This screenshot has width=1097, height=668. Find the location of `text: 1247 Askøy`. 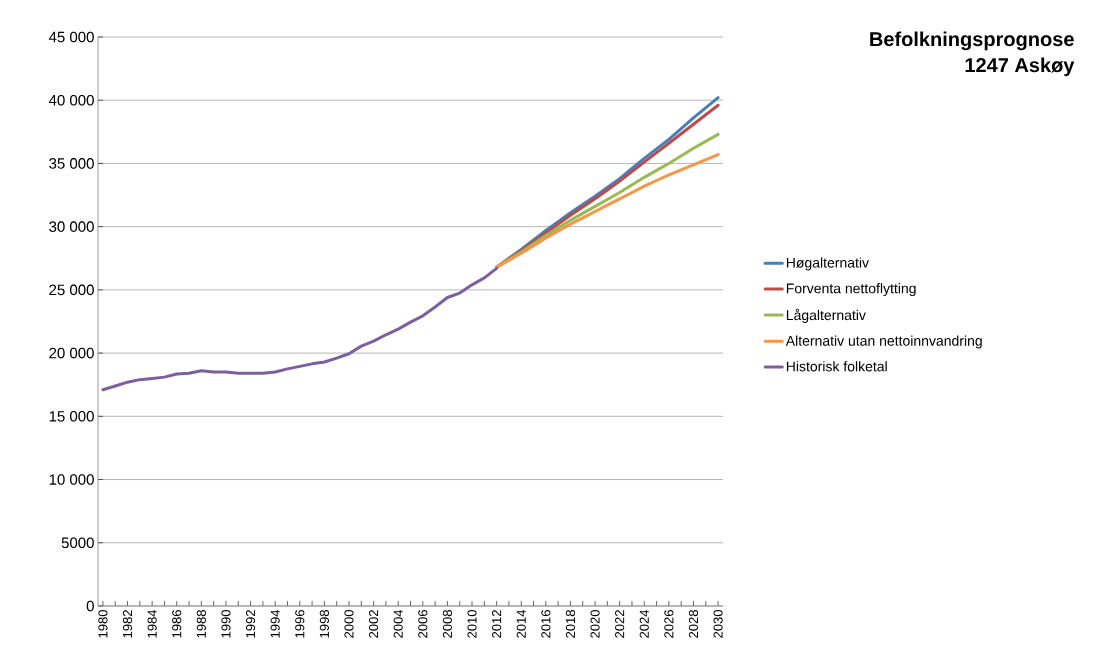

text: 1247 Askøy is located at coordinates (1020, 67).